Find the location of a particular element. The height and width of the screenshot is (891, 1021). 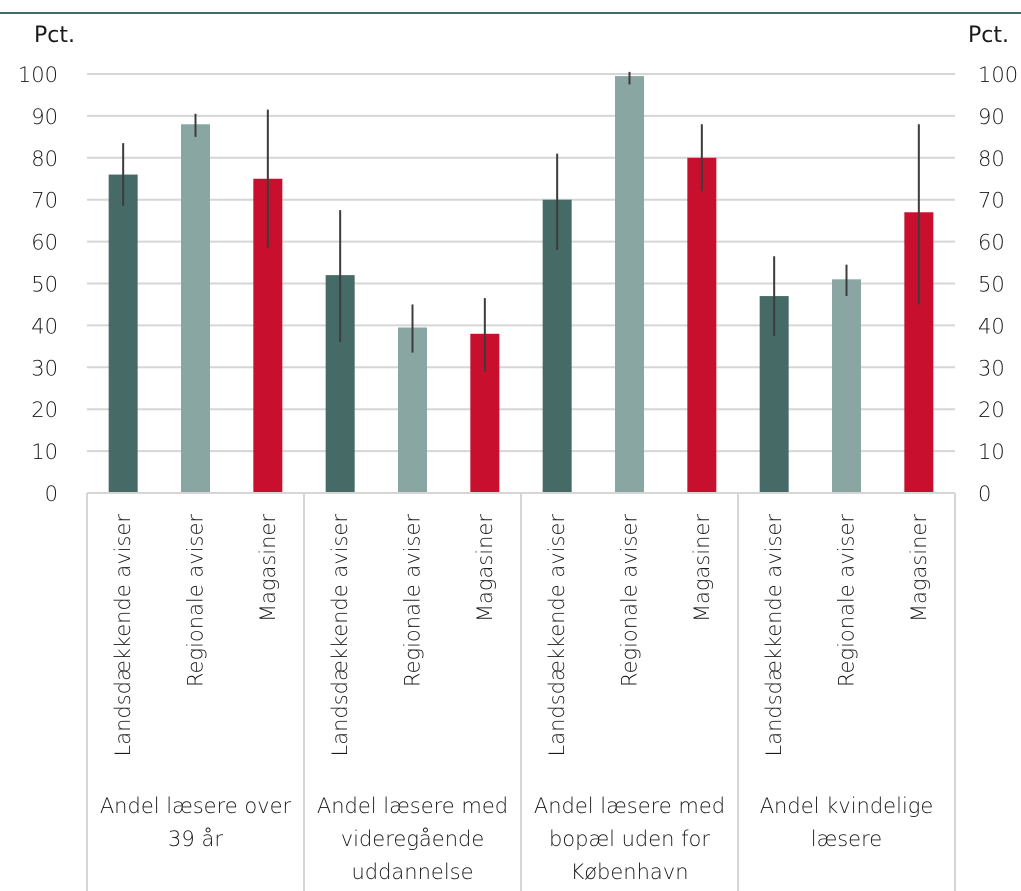

y-tick-label-right: 20 is located at coordinates (991, 410).